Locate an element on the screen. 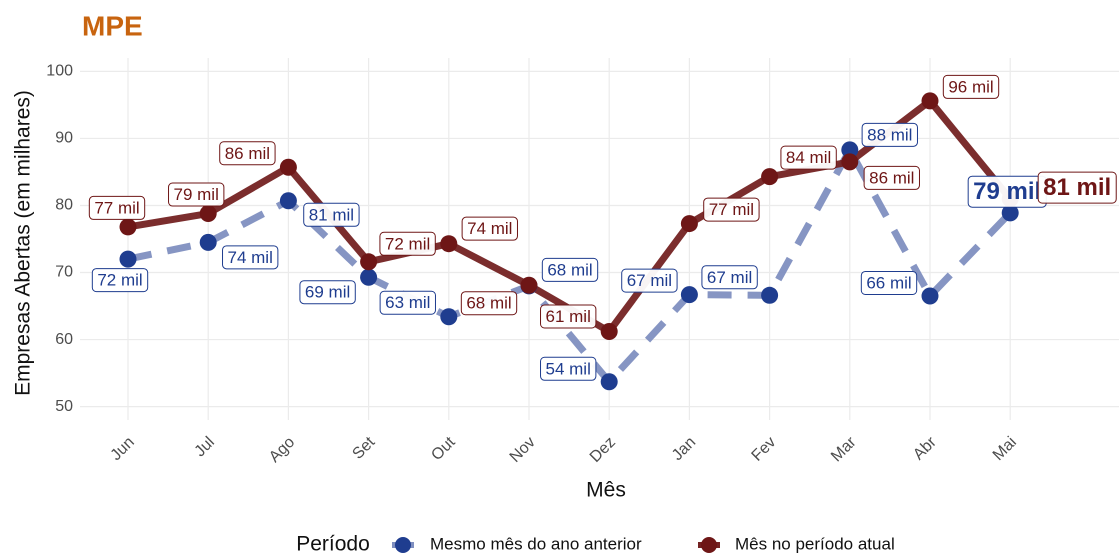  value-label-text: 81 mil is located at coordinates (331, 214).